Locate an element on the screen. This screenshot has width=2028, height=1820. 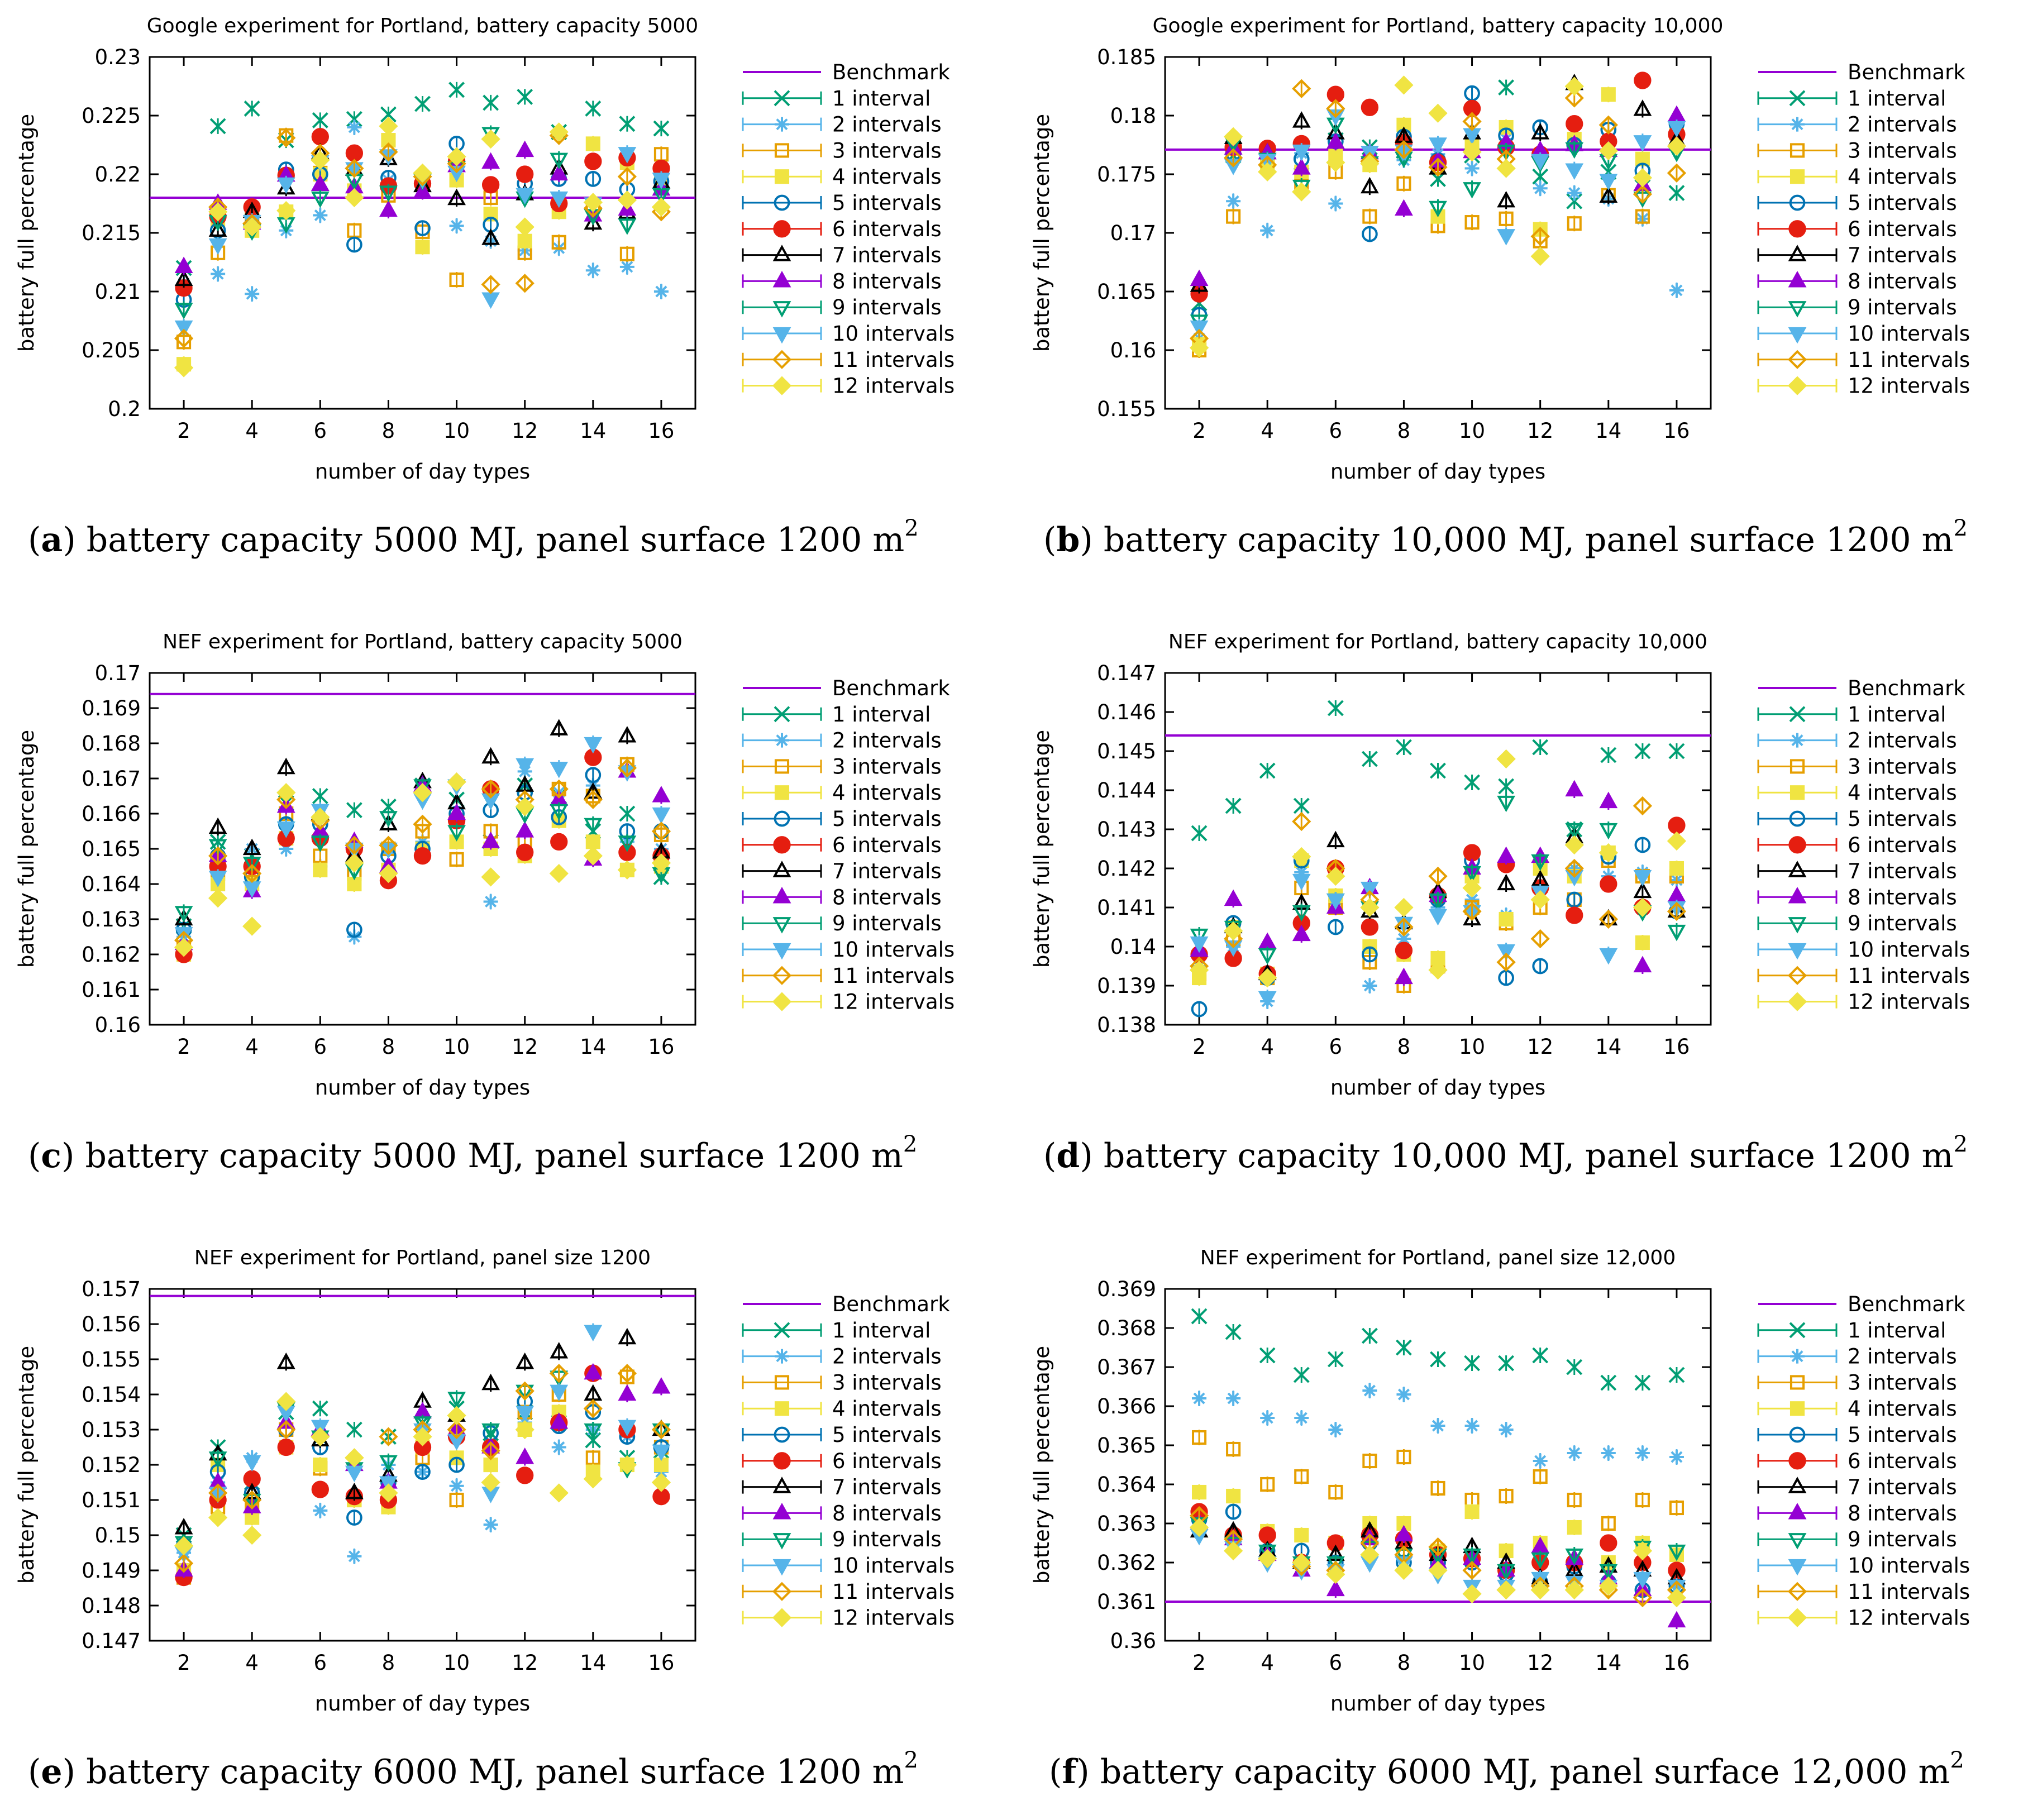
y-axis-label: battery full percentage is located at coordinates (1042, 849).